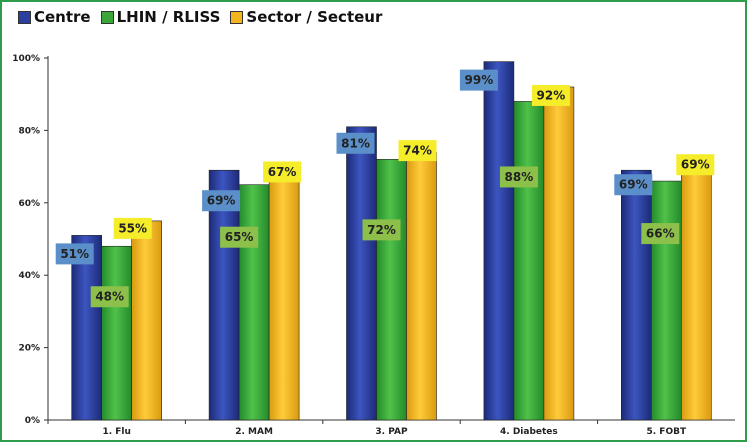 This screenshot has width=747, height=442. I want to click on y-tick-label: 100%, so click(26, 59).